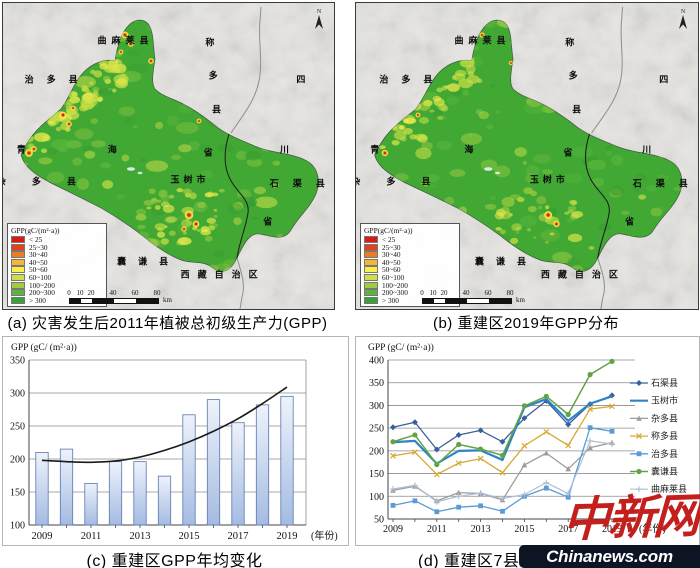  What do you see at coordinates (379, 520) in the screenshot?
I see `y-tick-label: 50` at bounding box center [379, 520].